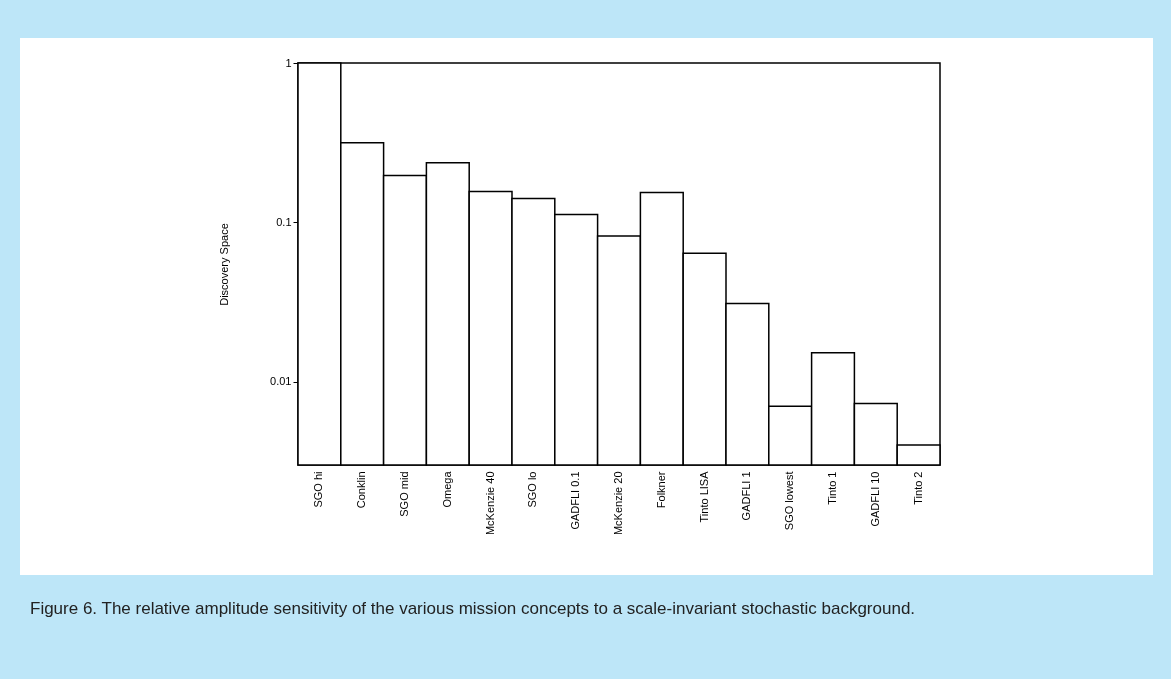 This screenshot has width=1171, height=679. Describe the element at coordinates (361, 490) in the screenshot. I see `x-tick-label: Conklin` at that location.